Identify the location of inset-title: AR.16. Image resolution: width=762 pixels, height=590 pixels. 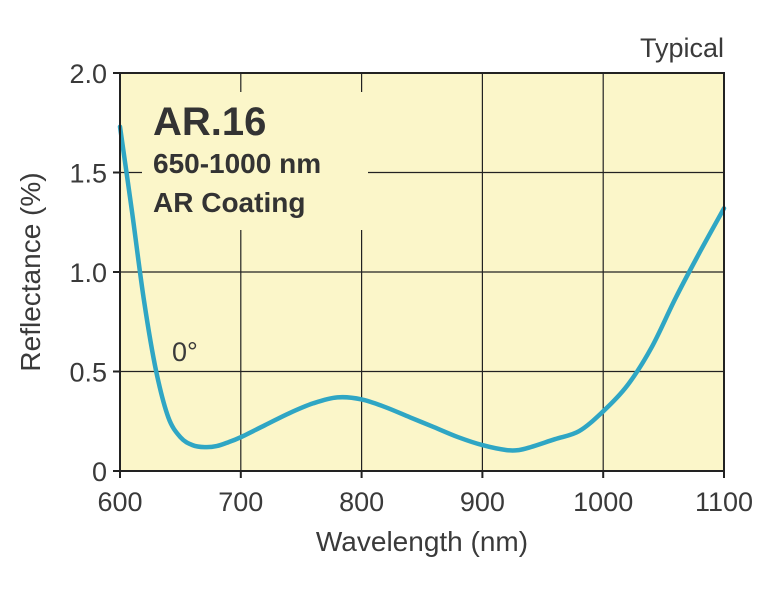
(209, 122).